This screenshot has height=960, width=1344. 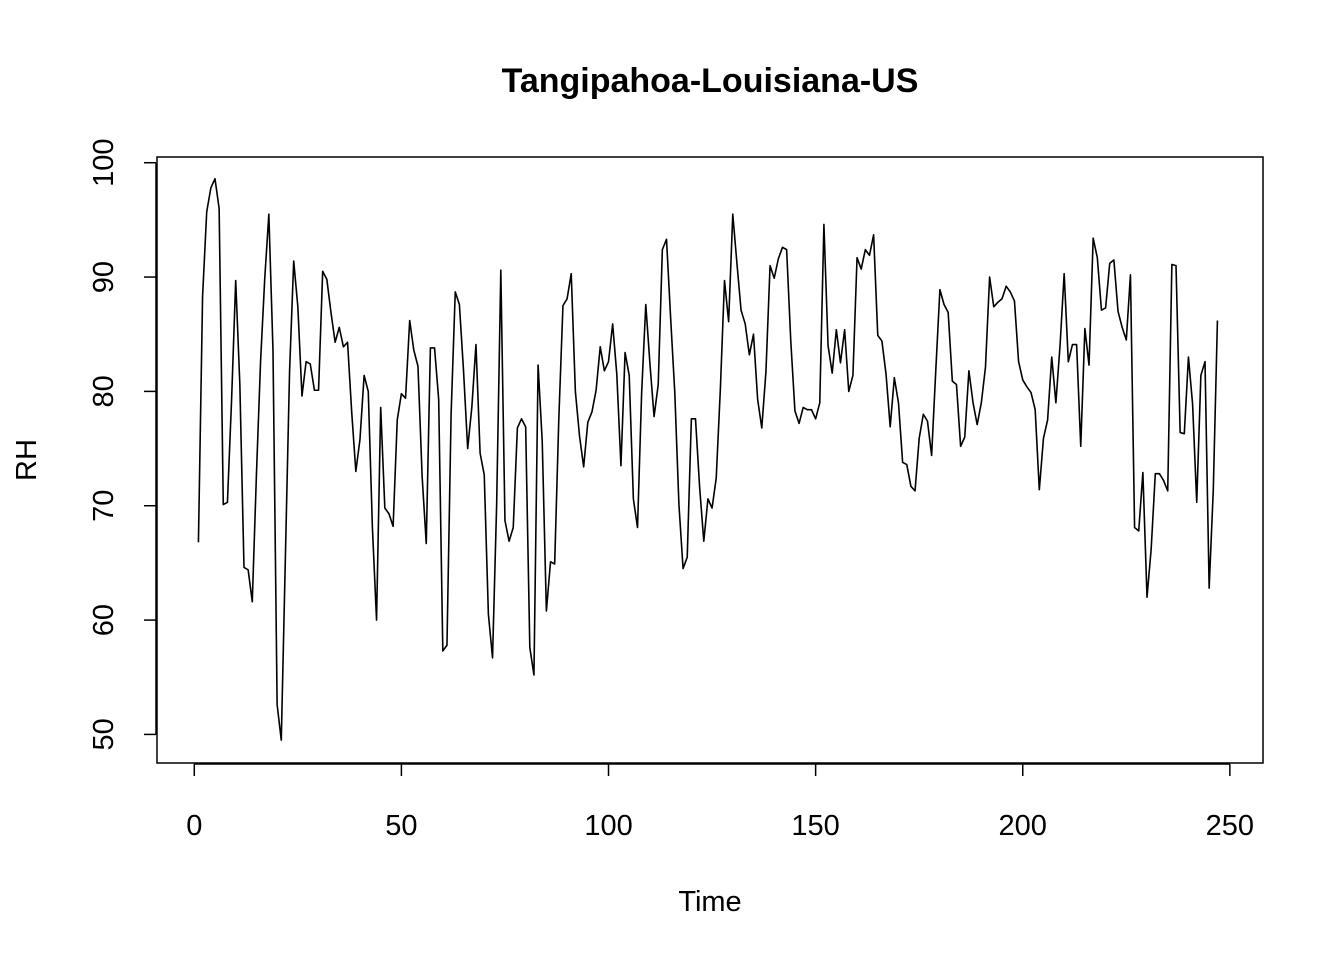 I want to click on x-axis-label: Time, so click(x=709, y=902).